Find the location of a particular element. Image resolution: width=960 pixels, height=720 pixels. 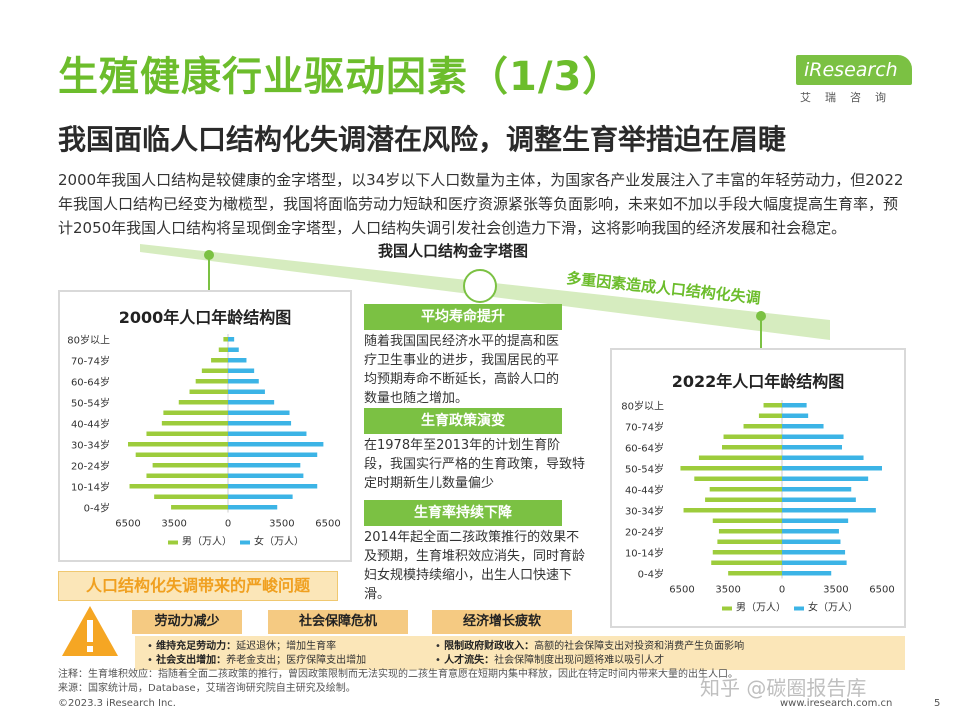

warning-icon is located at coordinates (90, 631).